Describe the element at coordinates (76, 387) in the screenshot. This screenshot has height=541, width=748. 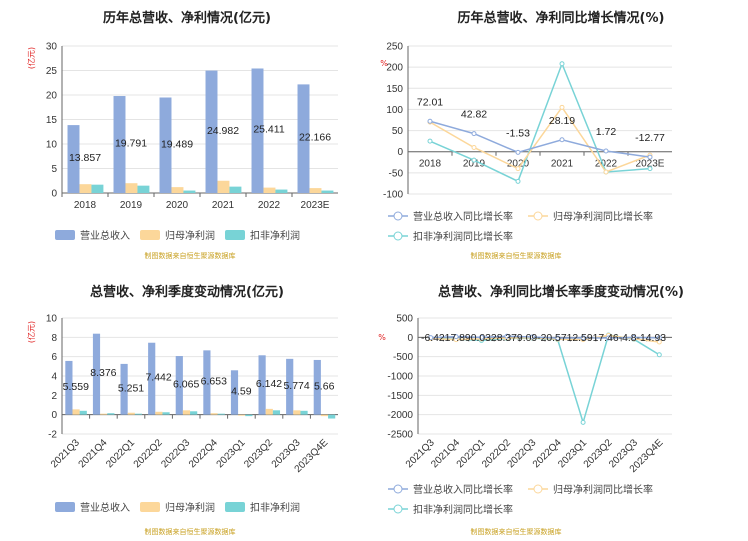
I see `data-label-revenue: 5.559` at that location.